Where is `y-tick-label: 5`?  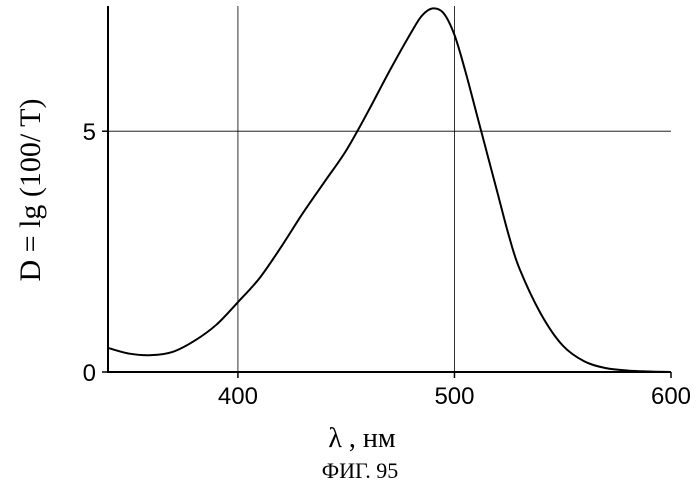 y-tick-label: 5 is located at coordinates (89, 132).